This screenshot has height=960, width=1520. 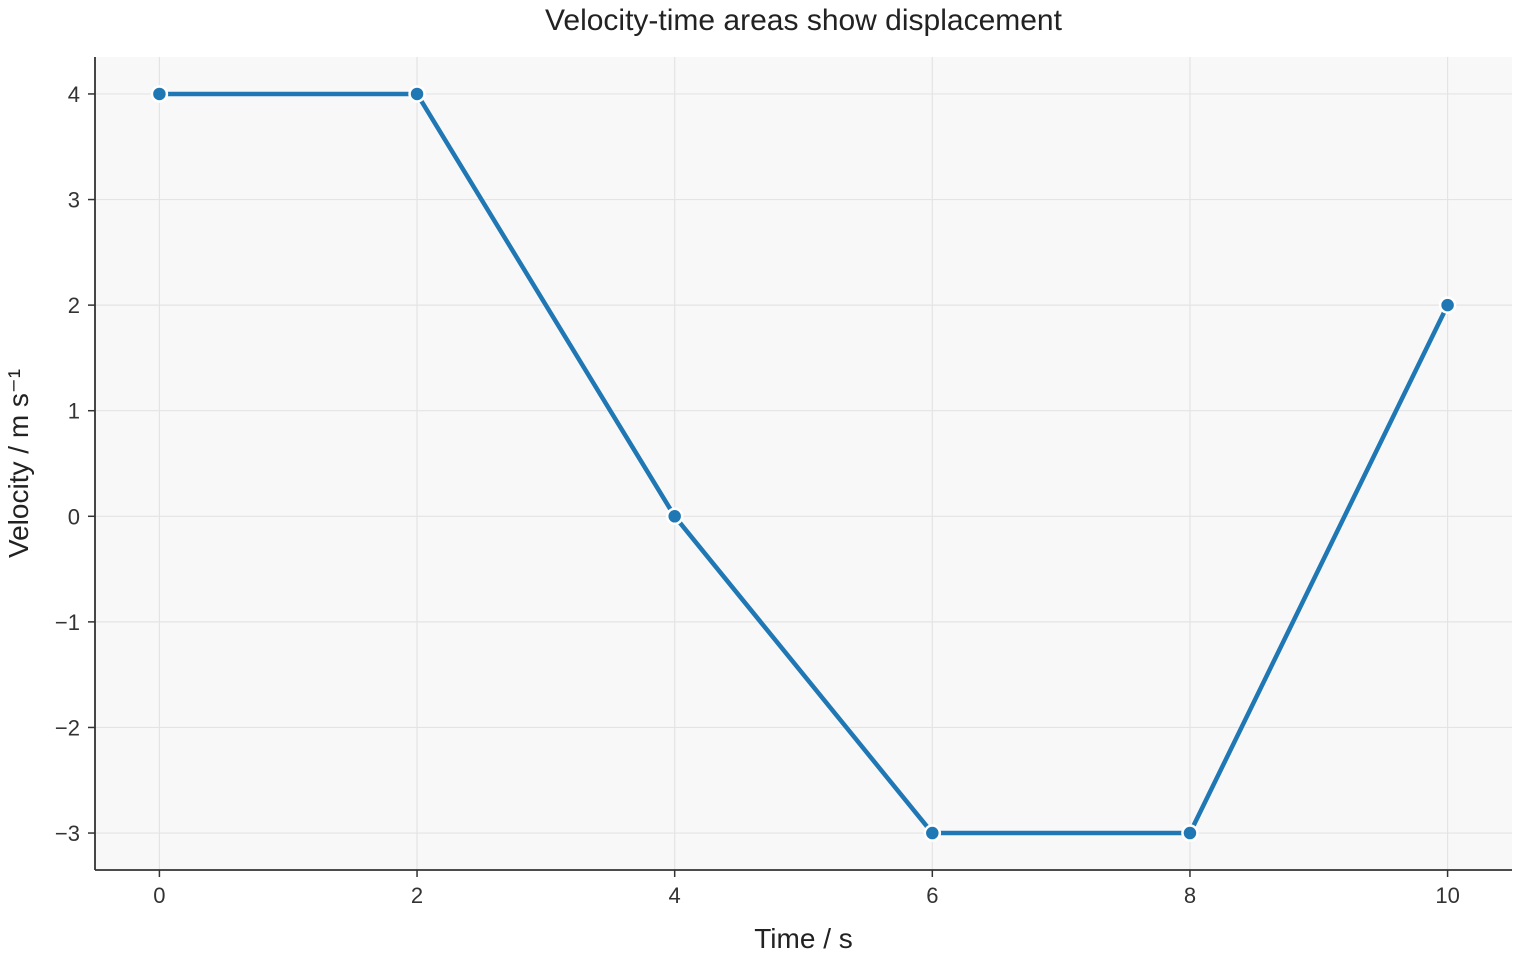 What do you see at coordinates (74, 516) in the screenshot?
I see `y-tick-label: 0` at bounding box center [74, 516].